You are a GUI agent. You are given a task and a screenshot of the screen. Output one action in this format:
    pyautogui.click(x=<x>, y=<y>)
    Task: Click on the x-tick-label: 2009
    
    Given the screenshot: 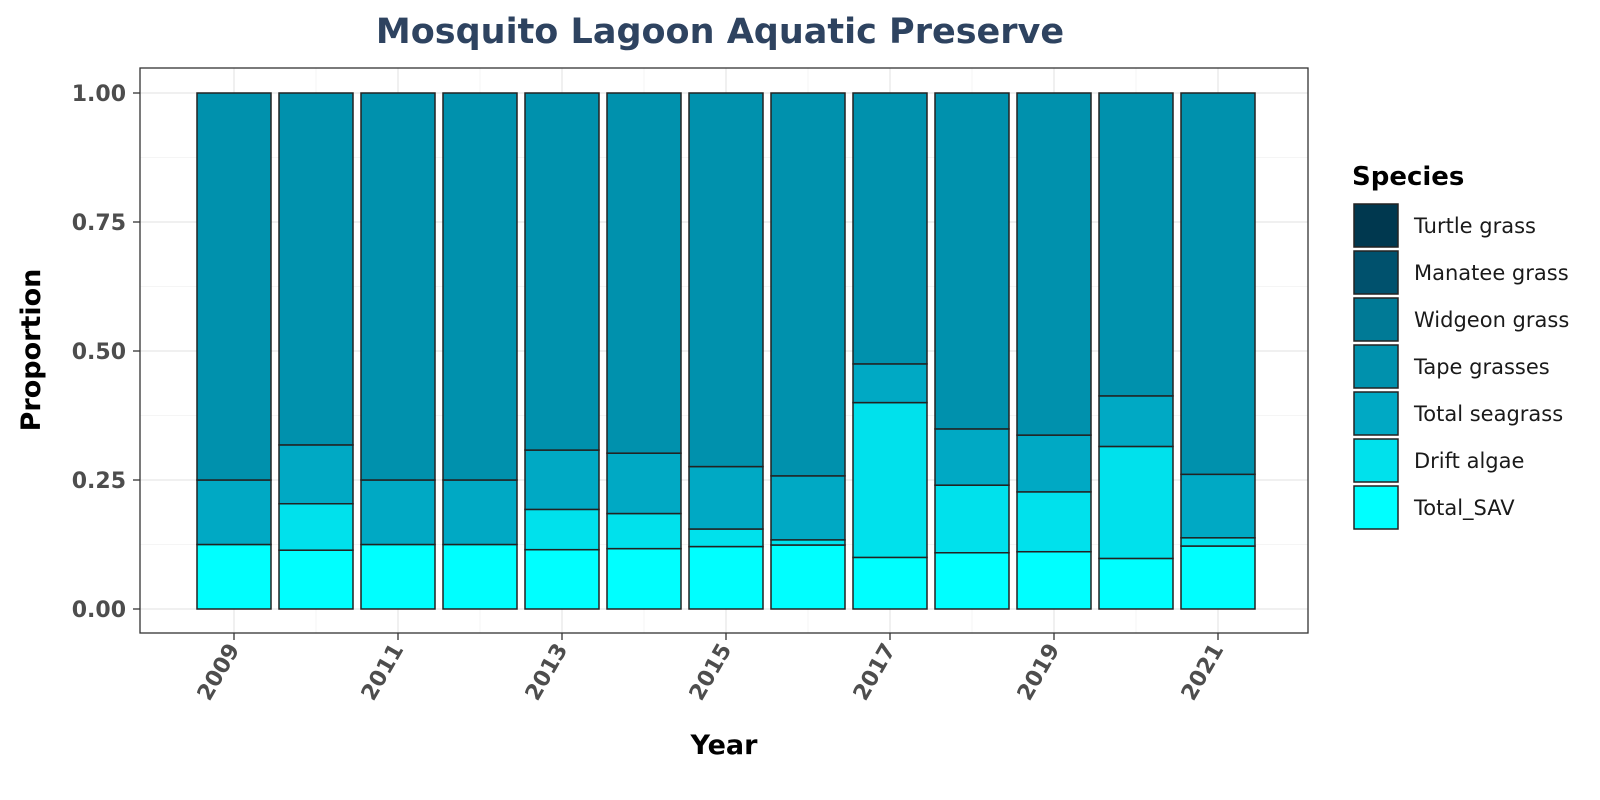 What is the action you would take?
    pyautogui.click(x=219, y=673)
    